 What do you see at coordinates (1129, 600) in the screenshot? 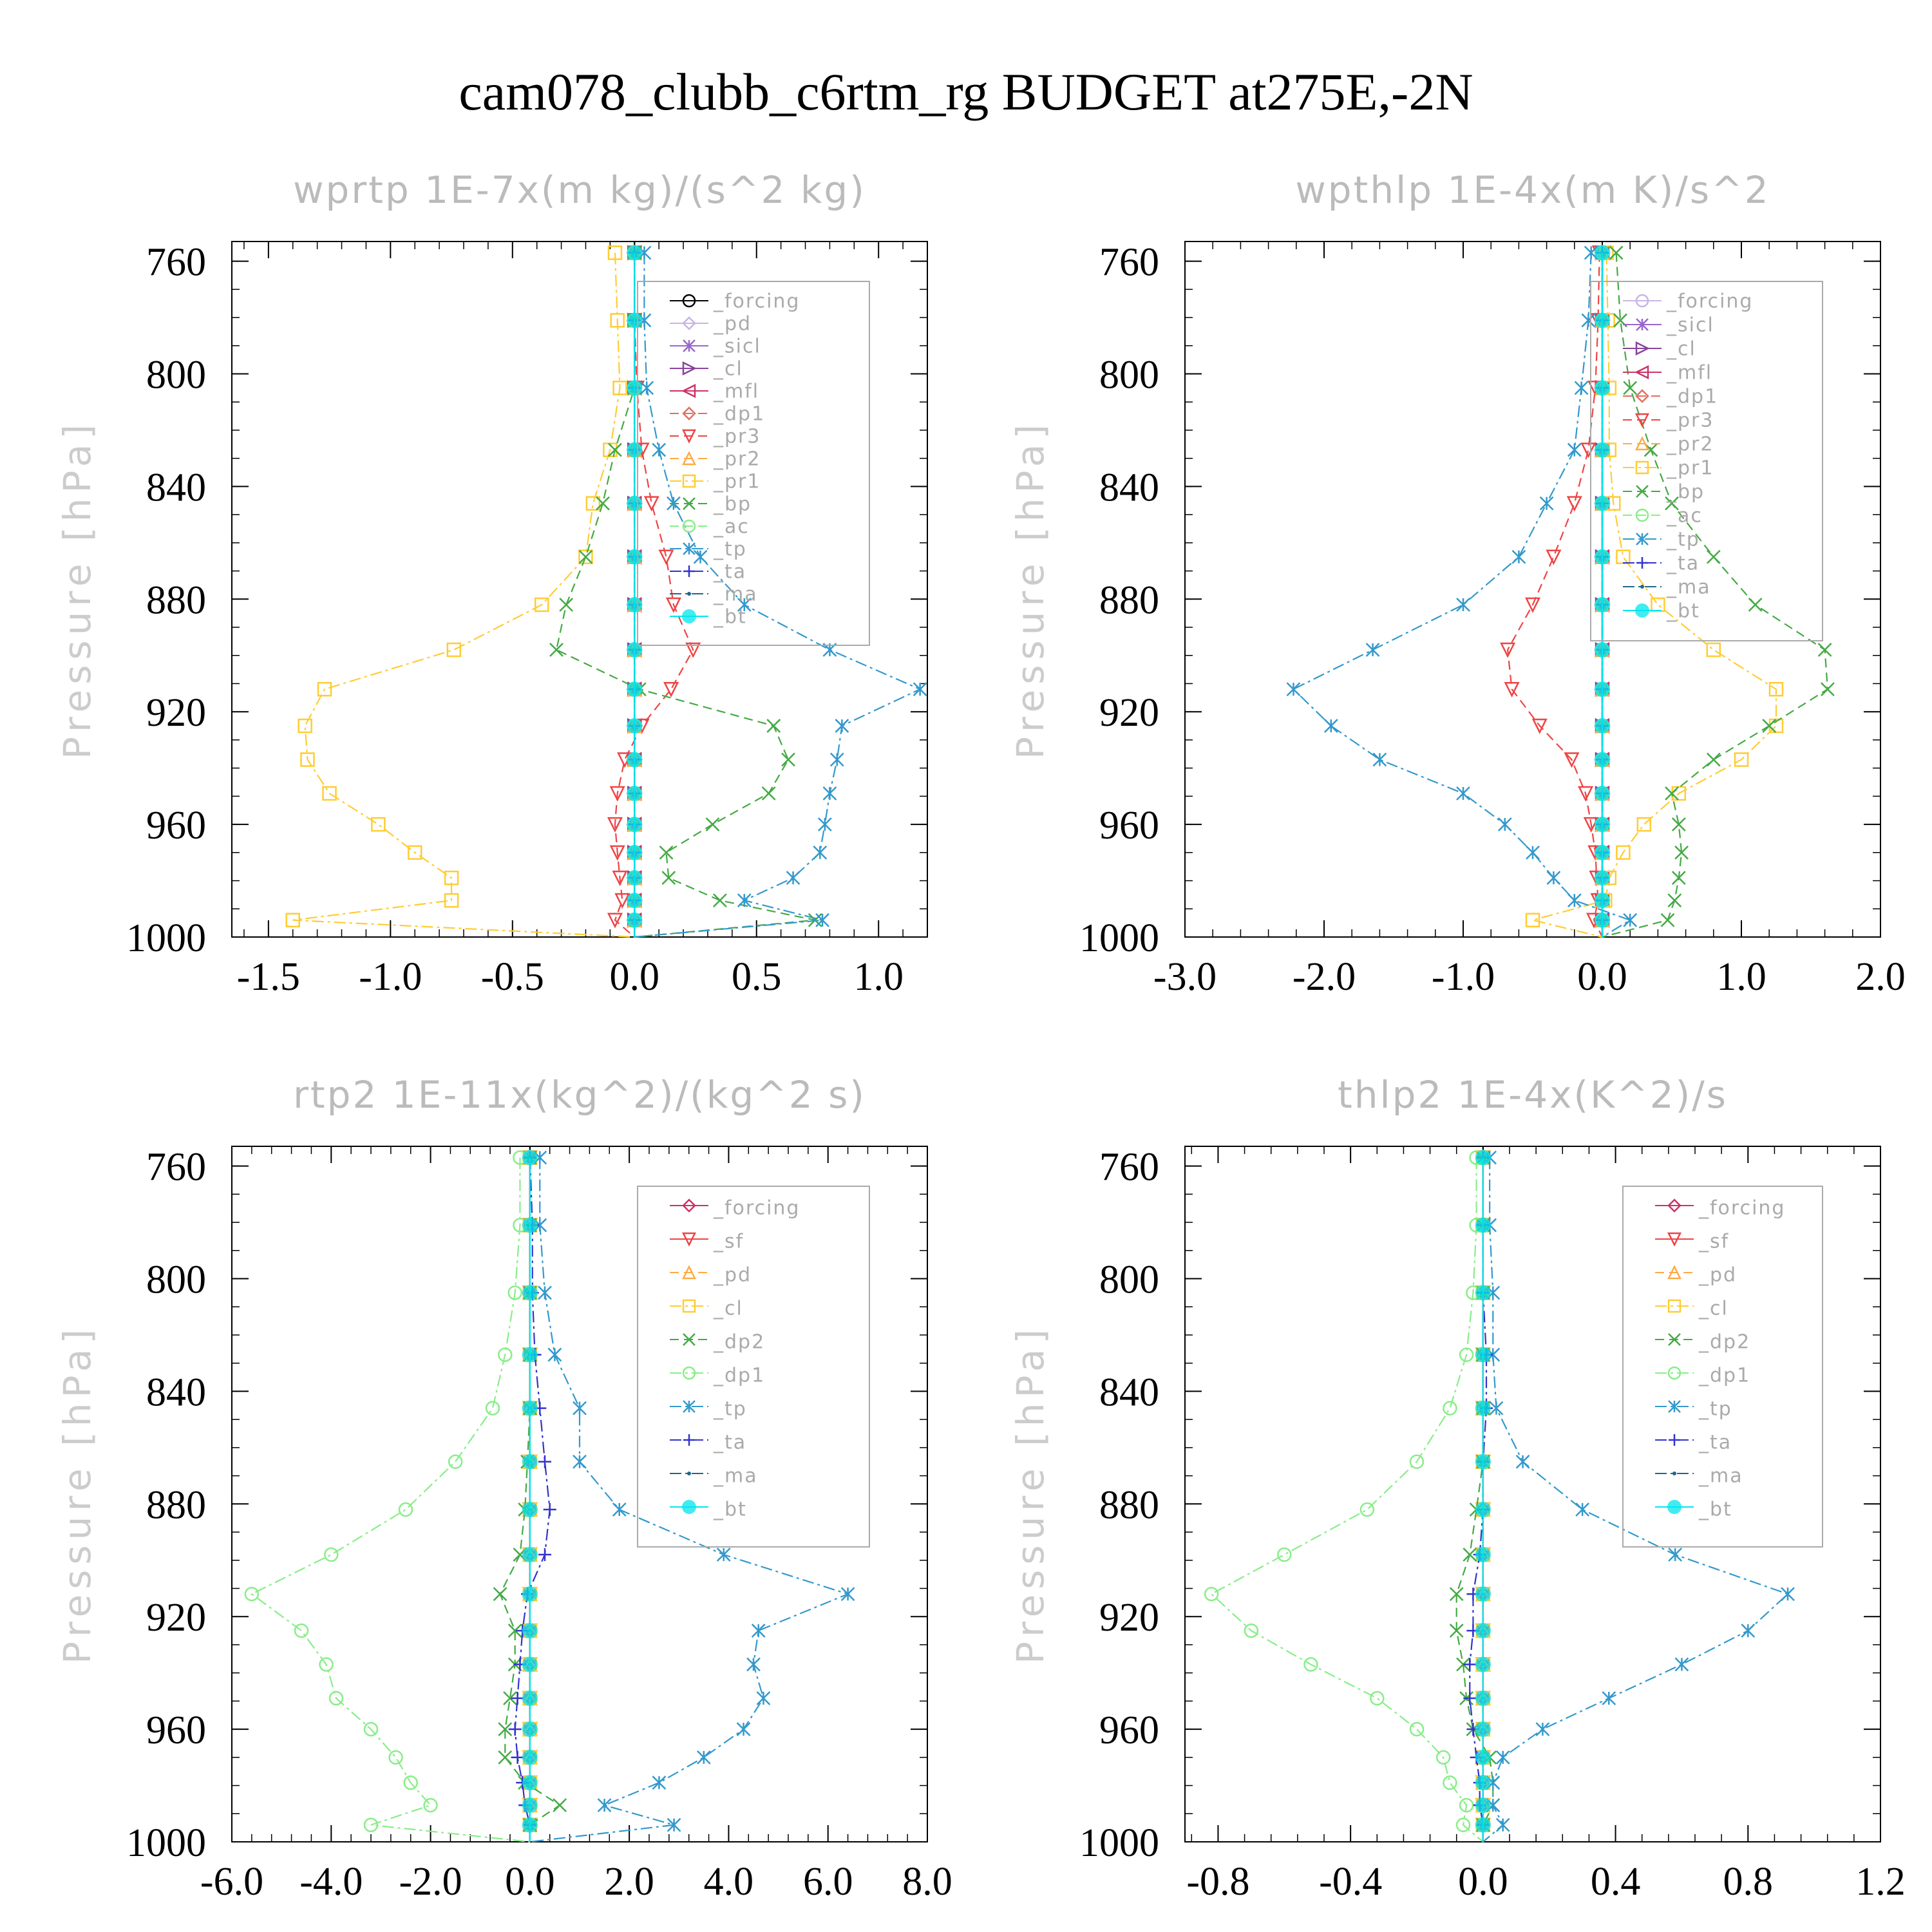
I see `y-tick-label: 880` at bounding box center [1129, 600].